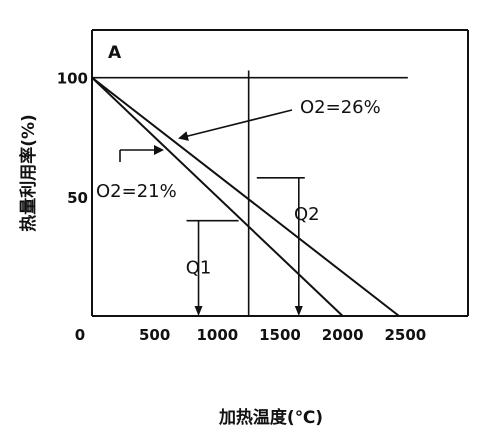 The image size is (500, 436). I want to click on x-axis-title: 加热温度(℃), so click(270, 417).